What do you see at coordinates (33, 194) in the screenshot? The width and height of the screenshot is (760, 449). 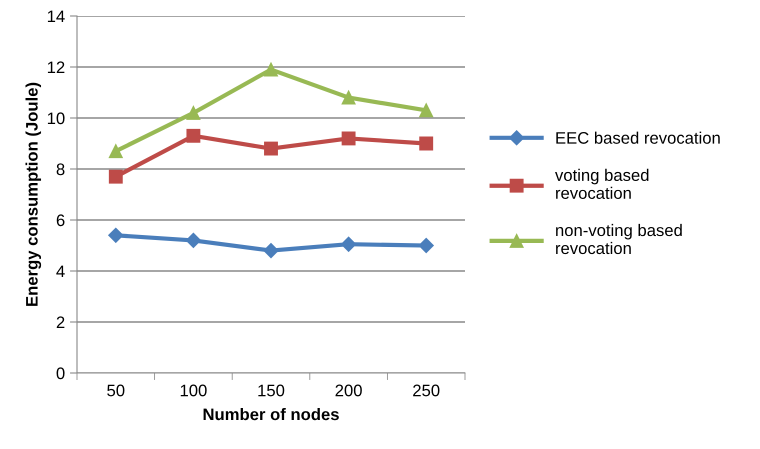 I see `y-axis-title: Energy consumption (Joule)` at bounding box center [33, 194].